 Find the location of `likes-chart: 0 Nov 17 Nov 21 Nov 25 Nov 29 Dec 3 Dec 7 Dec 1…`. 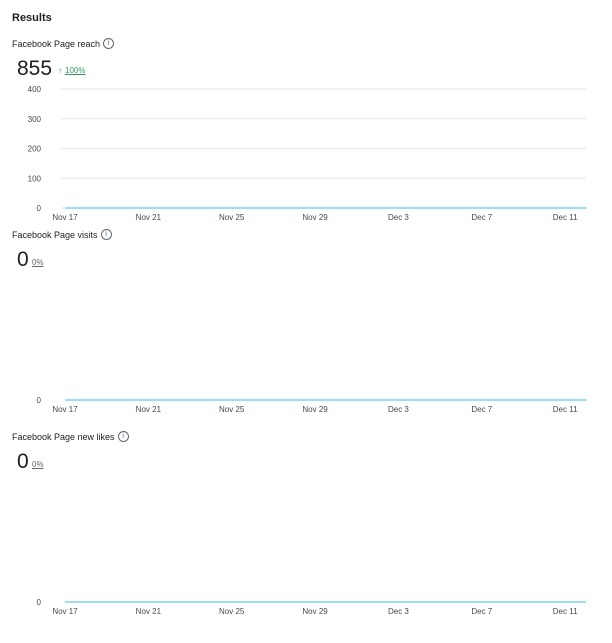

likes-chart: 0 Nov 17 Nov 21 Nov 25 Nov 29 Dec 3 Dec 7 Dec 1… is located at coordinates (311, 607).